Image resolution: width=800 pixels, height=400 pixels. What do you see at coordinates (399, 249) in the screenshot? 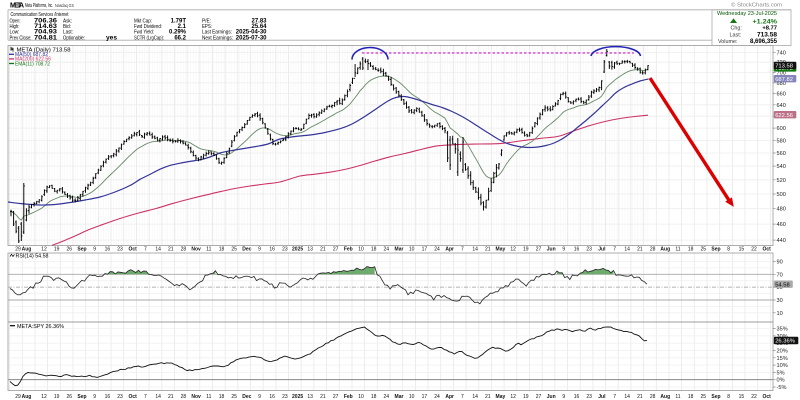
I see `svg-text: Mar` at bounding box center [399, 249].